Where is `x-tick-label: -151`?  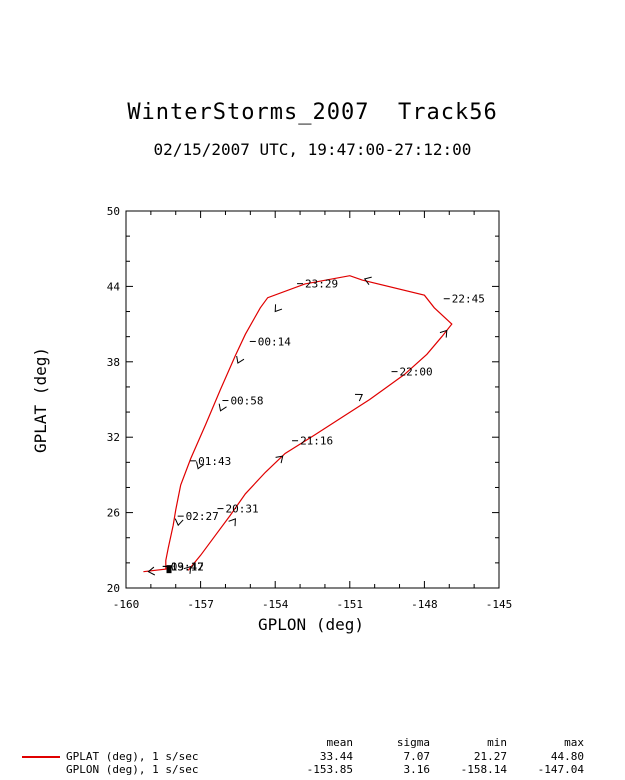 x-tick-label: -151 is located at coordinates (350, 604).